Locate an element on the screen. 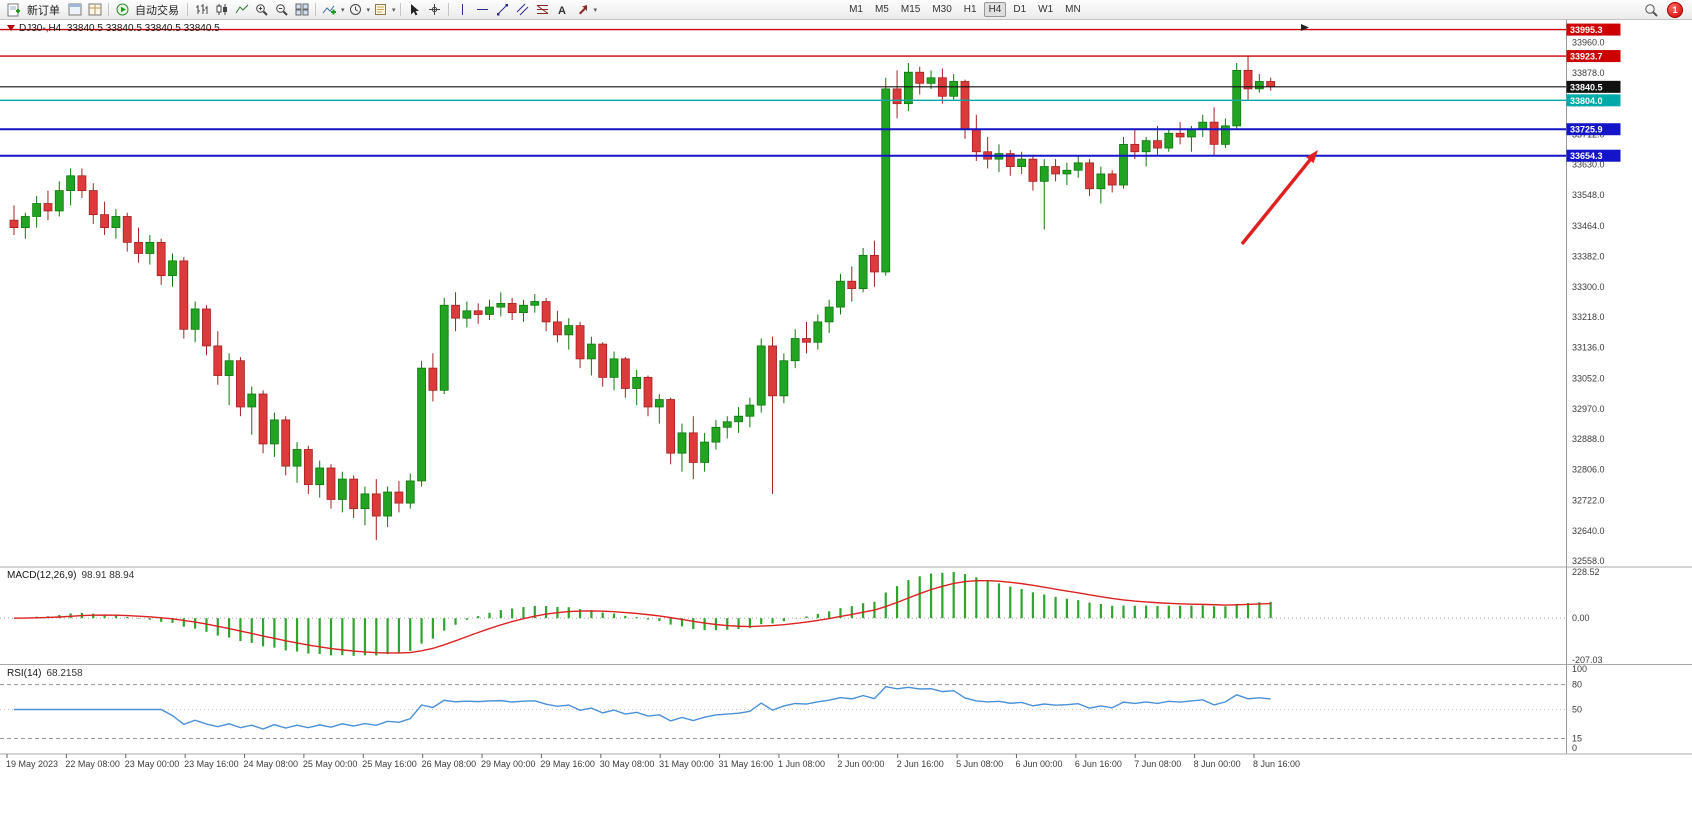 Image resolution: width=1692 pixels, height=838 pixels. trend-arrow-head is located at coordinates (1312, 157).